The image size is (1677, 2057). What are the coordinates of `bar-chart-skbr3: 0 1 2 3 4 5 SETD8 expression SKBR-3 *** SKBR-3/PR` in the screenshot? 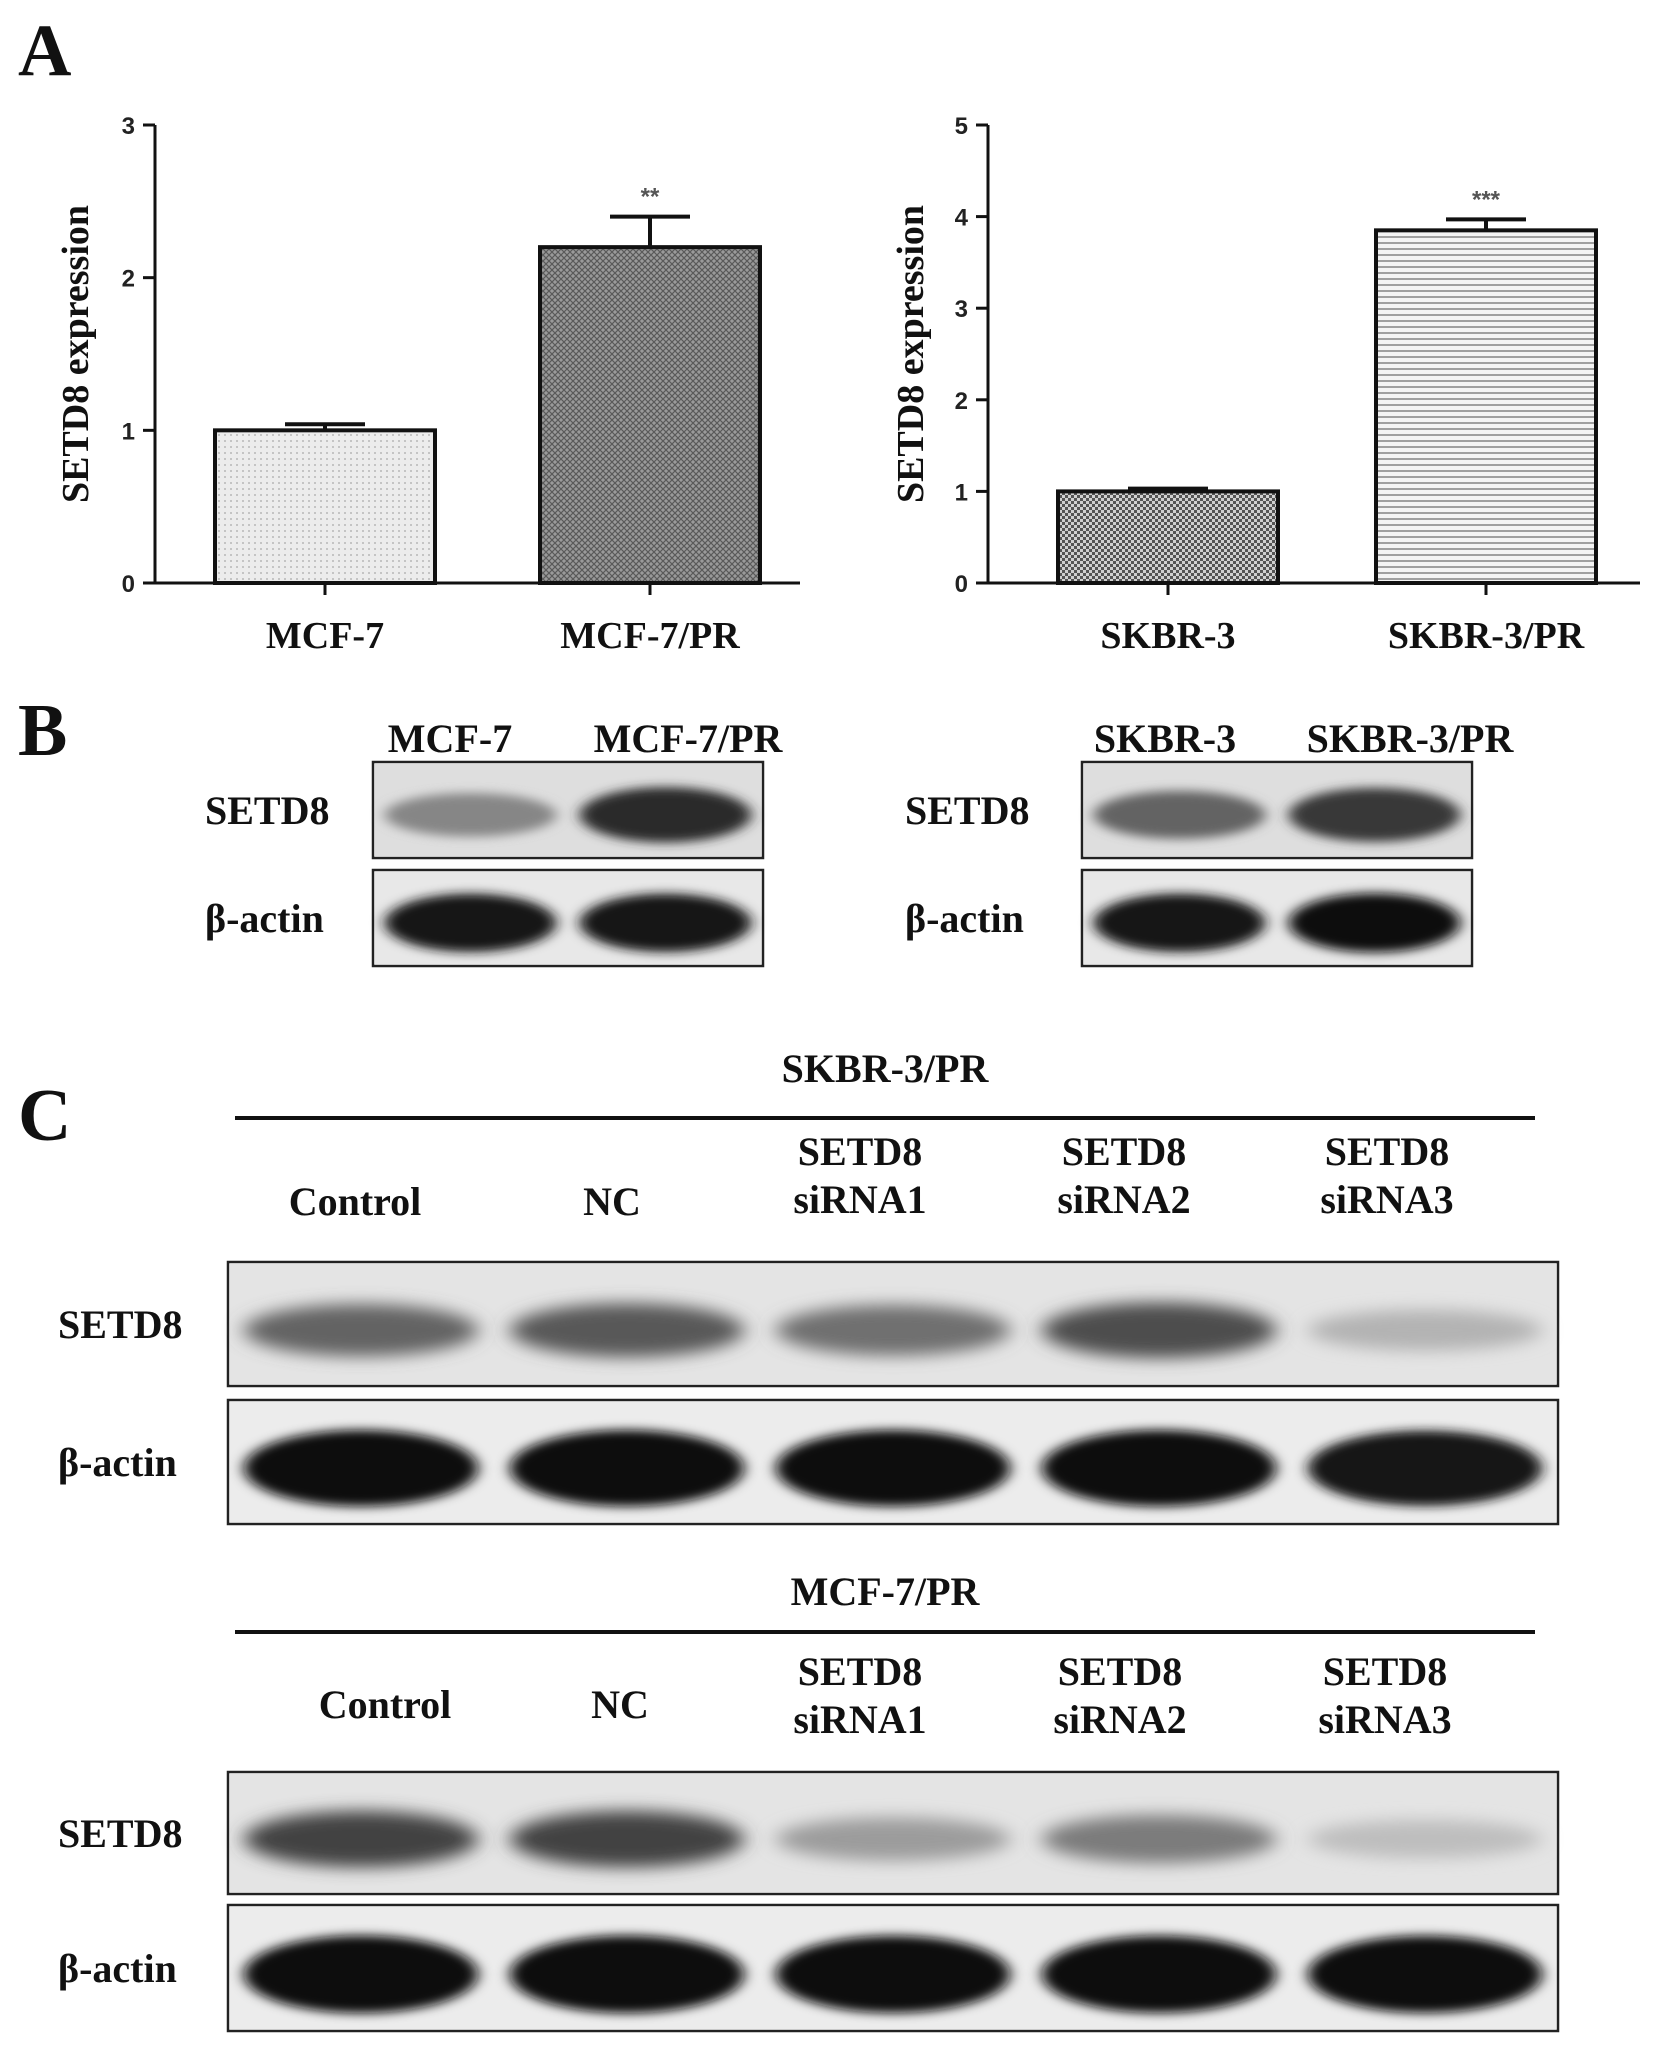 It's located at (1265, 385).